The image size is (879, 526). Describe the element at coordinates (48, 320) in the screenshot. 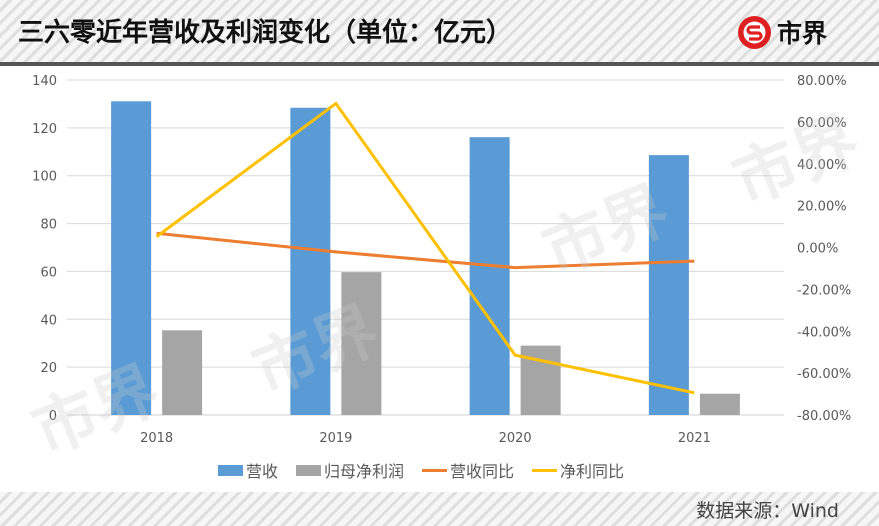

I see `left-axis-tick: 40` at that location.